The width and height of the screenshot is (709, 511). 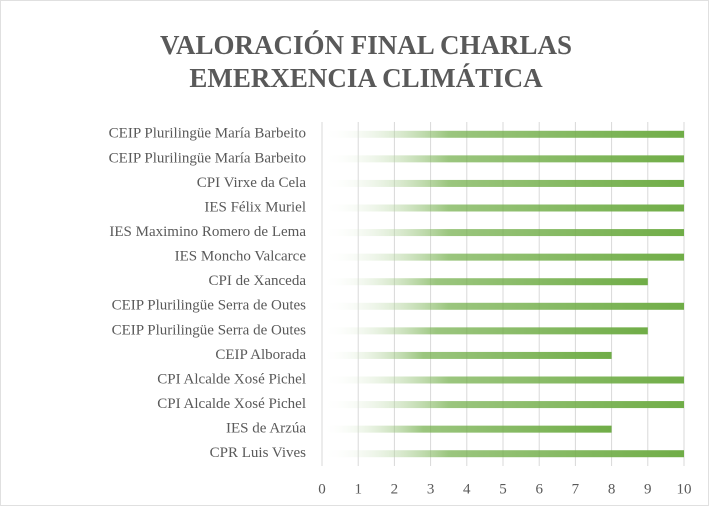 I want to click on x-tick-label: 8, so click(x=612, y=489).